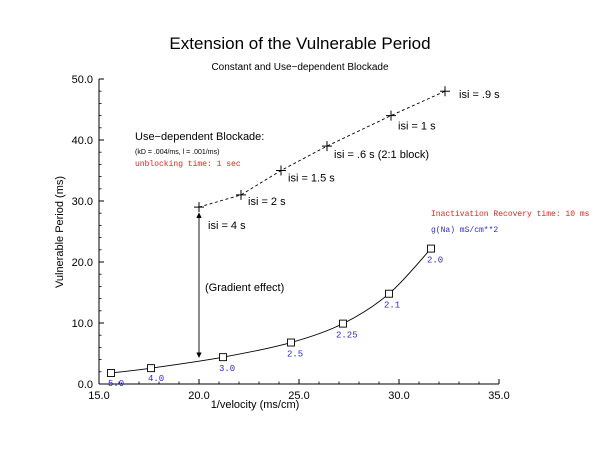 This screenshot has height=464, width=600. Describe the element at coordinates (295, 355) in the screenshot. I see `gna-value-label: 2.5` at that location.